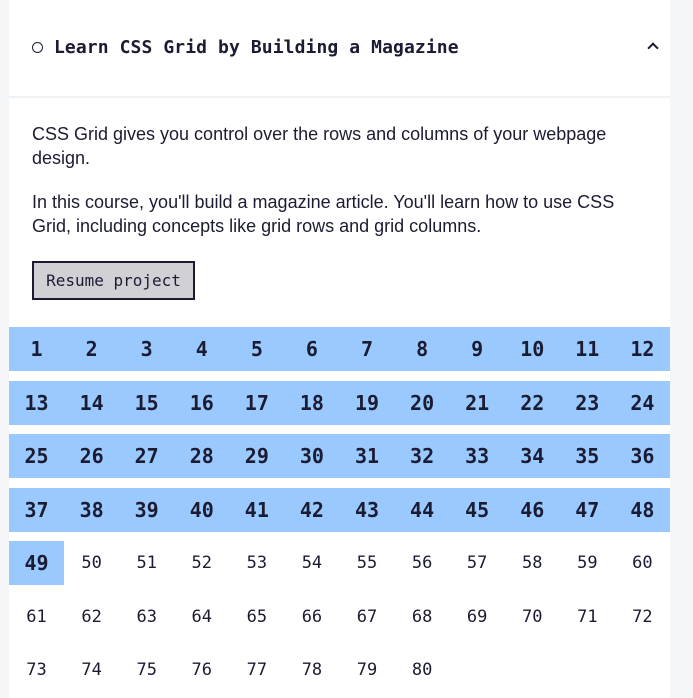 This screenshot has width=693, height=698. I want to click on step-28-link: 28, so click(202, 456).